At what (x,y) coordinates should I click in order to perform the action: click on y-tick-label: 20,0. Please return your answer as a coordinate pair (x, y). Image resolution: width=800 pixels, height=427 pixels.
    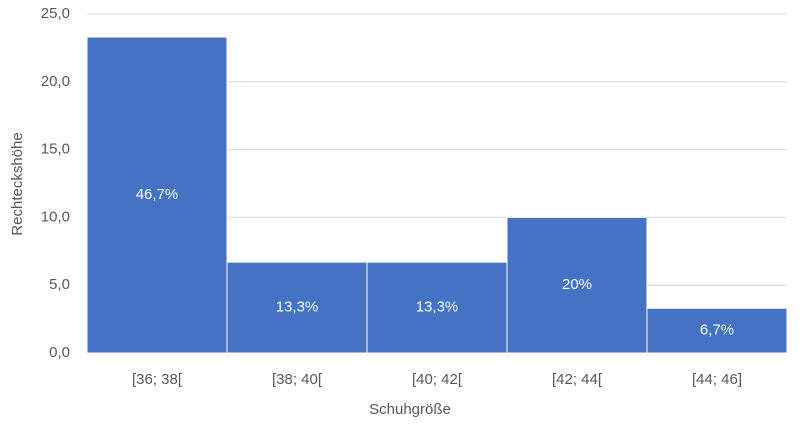
    Looking at the image, I should click on (55, 81).